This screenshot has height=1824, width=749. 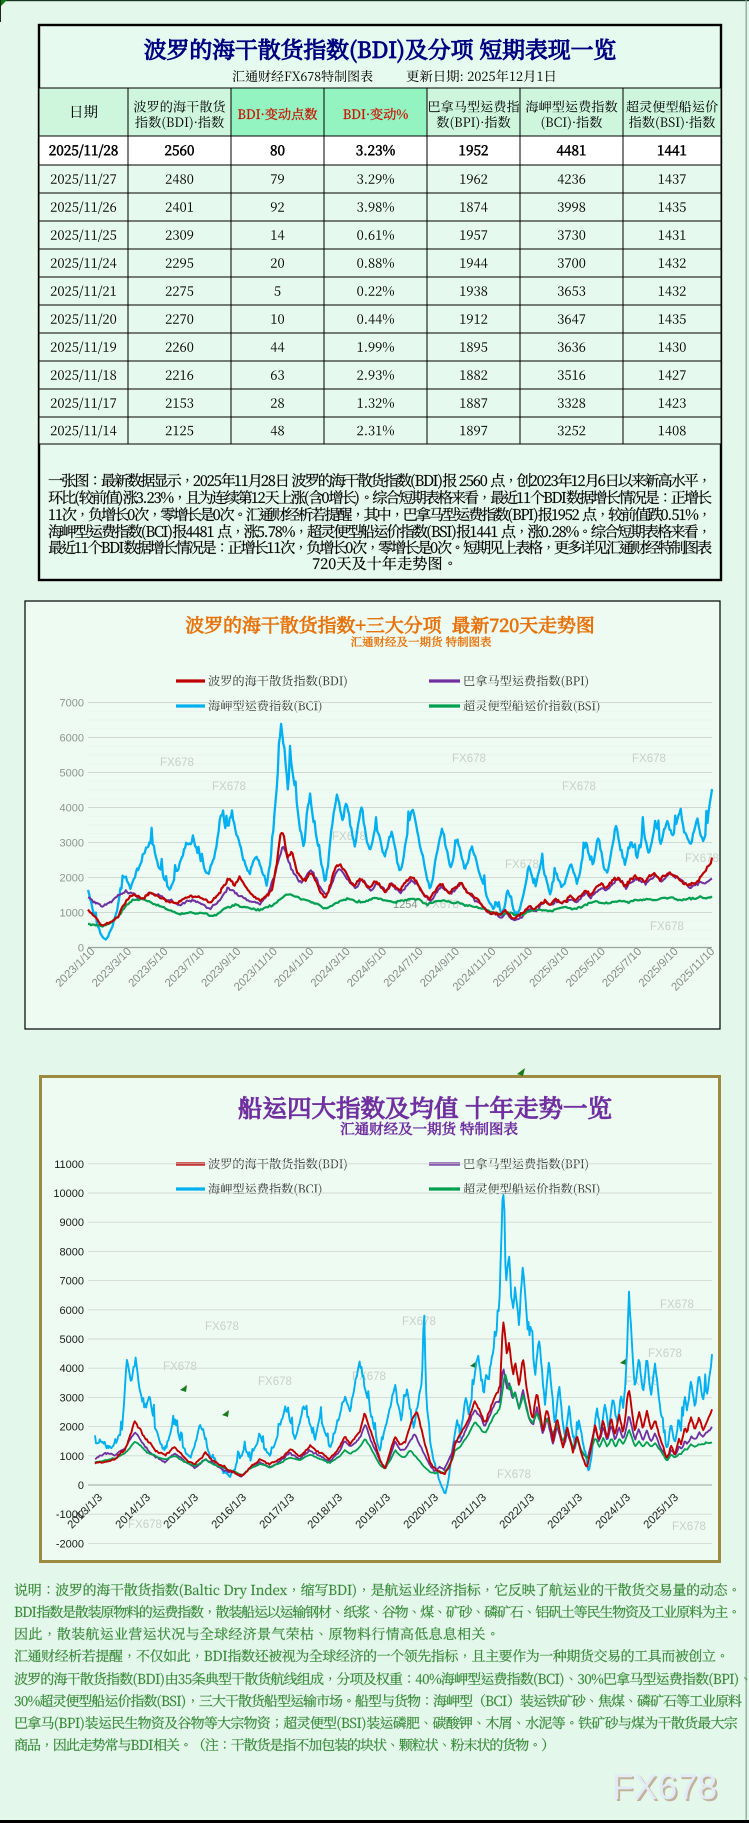 What do you see at coordinates (69, 1165) in the screenshot?
I see `svg-text: 11000` at bounding box center [69, 1165].